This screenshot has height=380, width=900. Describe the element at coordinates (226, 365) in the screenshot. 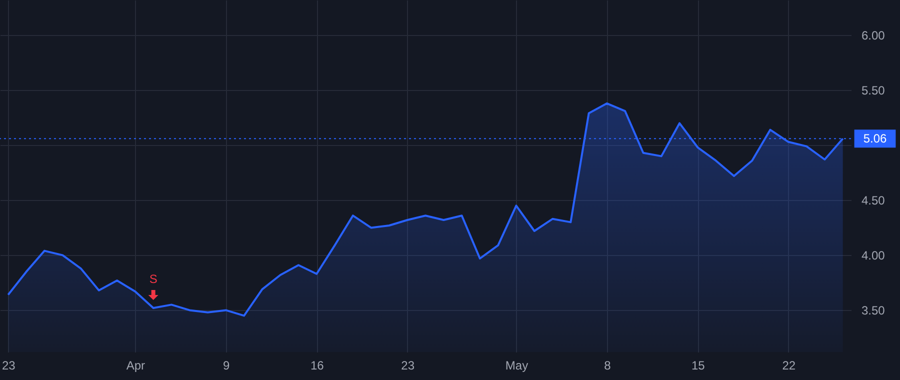

I see `x-tick-label: 9` at that location.